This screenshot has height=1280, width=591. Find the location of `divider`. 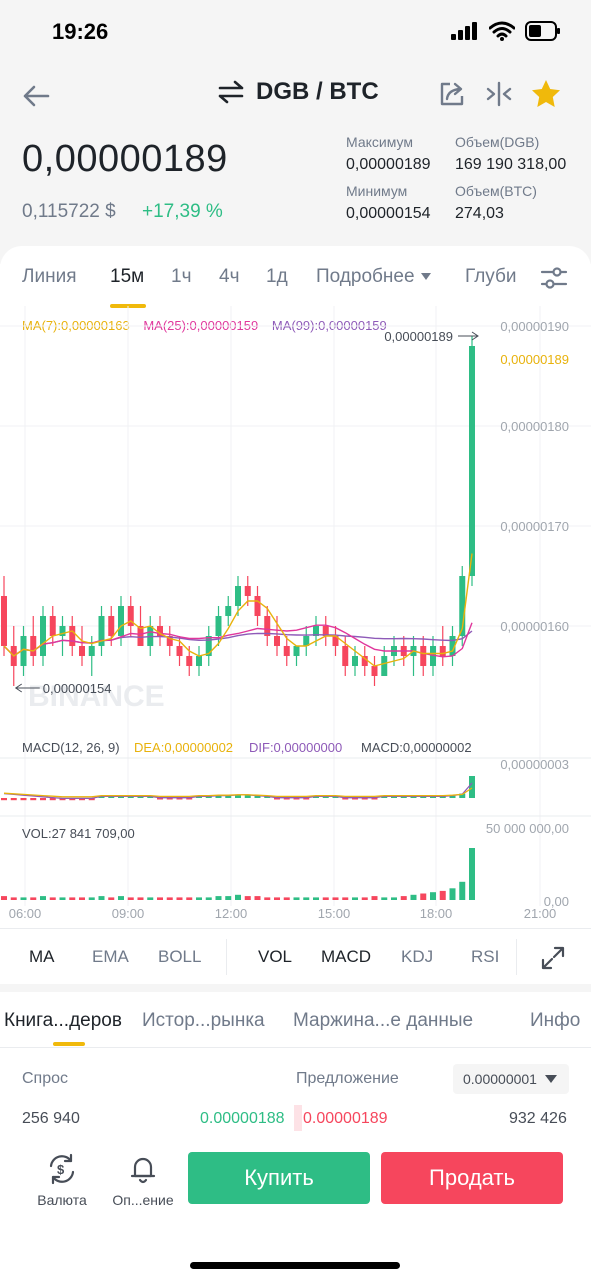

divider is located at coordinates (516, 957).